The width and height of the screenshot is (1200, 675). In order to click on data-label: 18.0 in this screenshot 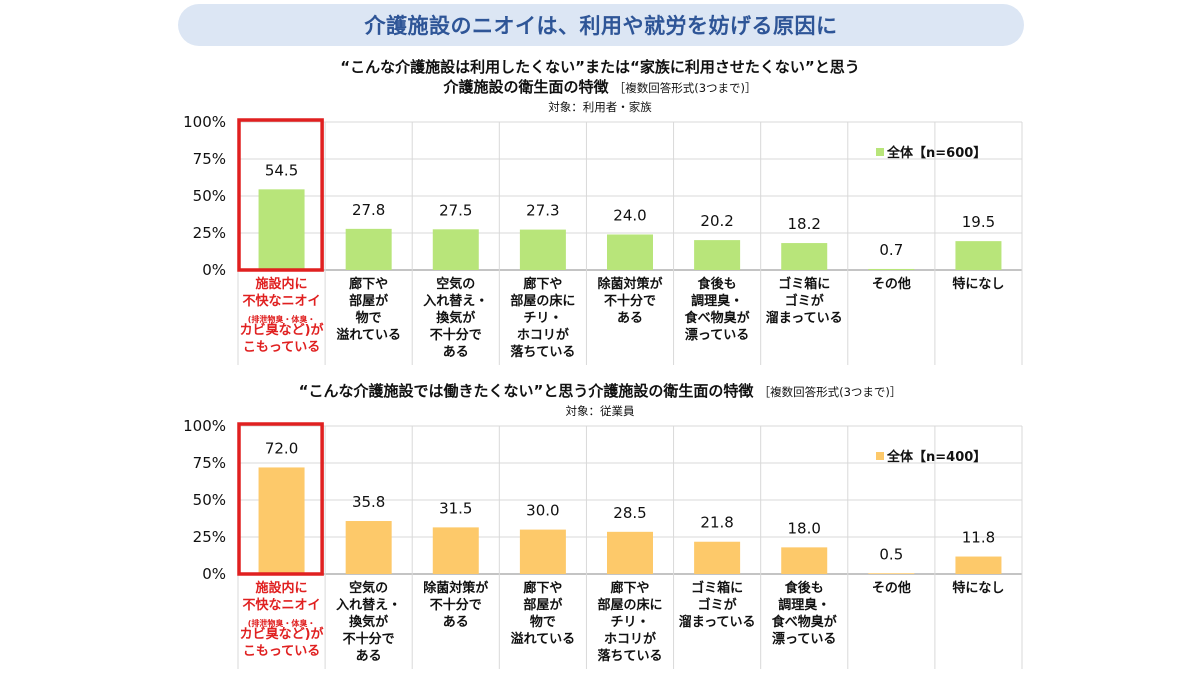, I will do `click(804, 528)`.